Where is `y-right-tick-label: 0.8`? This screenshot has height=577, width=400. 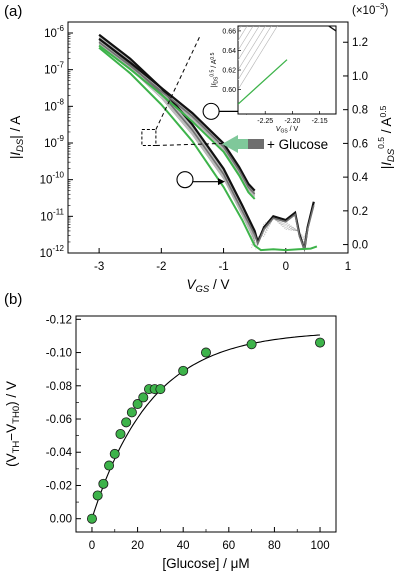 y-right-tick-label: 0.8 is located at coordinates (360, 111).